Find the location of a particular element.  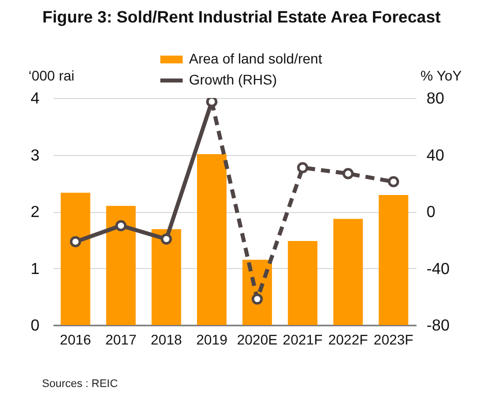

legend-label: Area of land sold/rent is located at coordinates (255, 58).